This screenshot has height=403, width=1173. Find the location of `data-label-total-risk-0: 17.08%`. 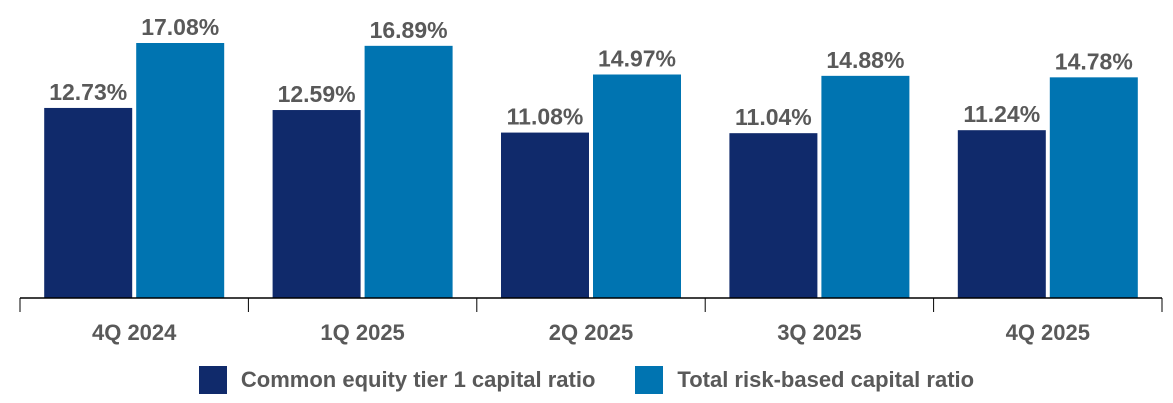

data-label-total-risk-0: 17.08% is located at coordinates (180, 27).